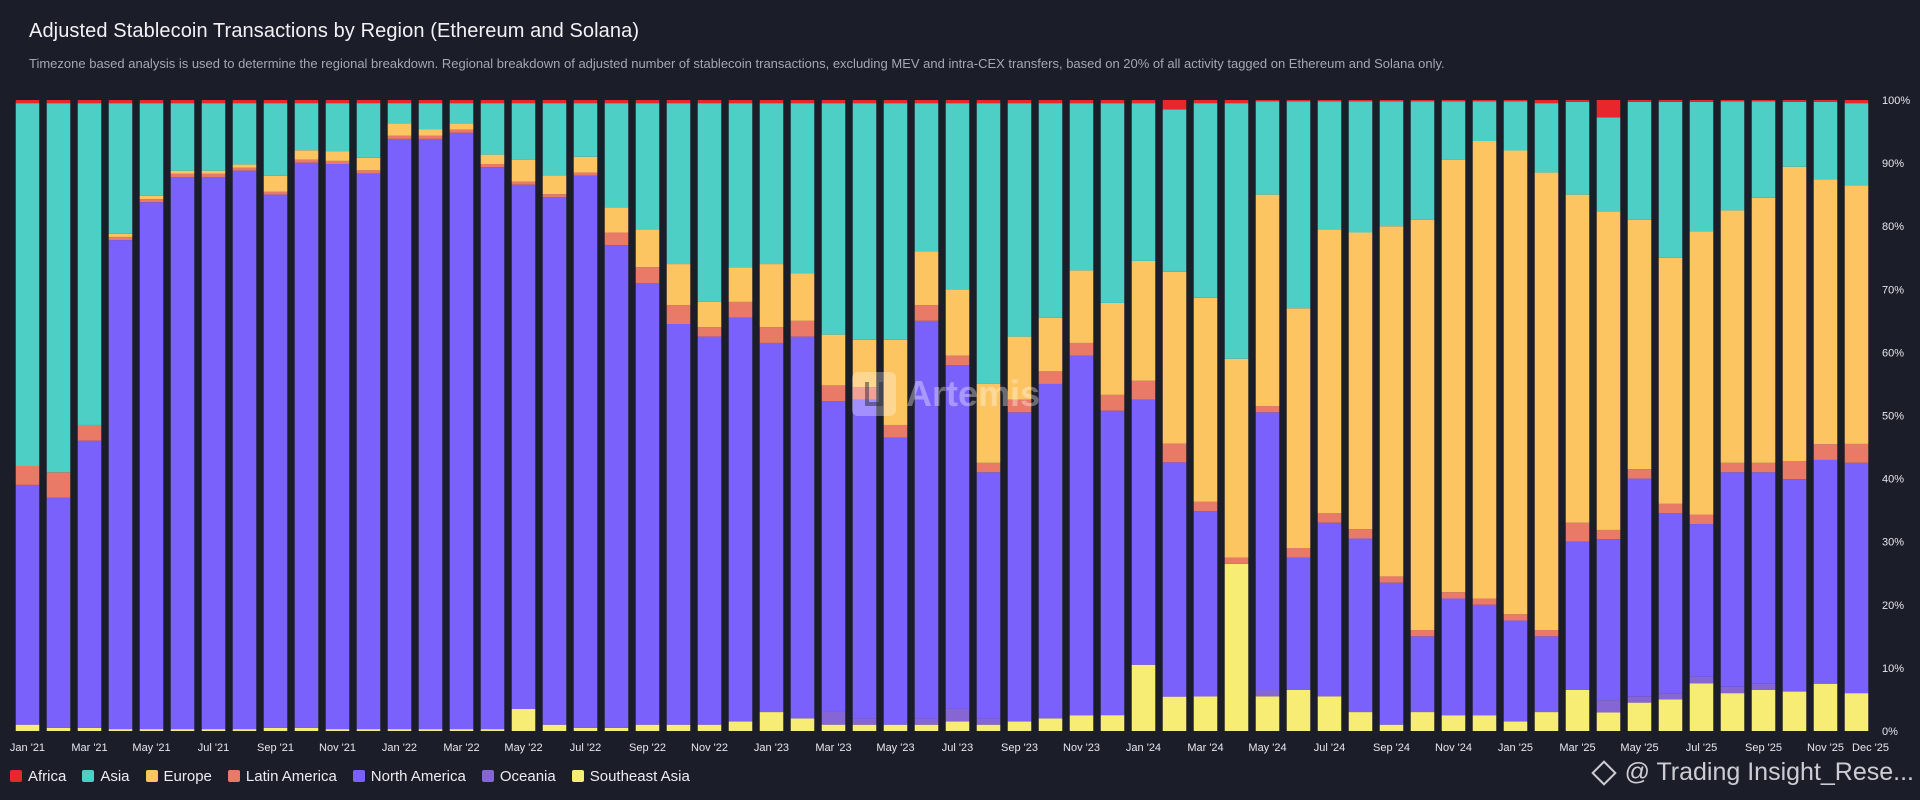 This screenshot has width=1920, height=800. Describe the element at coordinates (399, 748) in the screenshot. I see `x-tick-label: Jan '22` at that location.